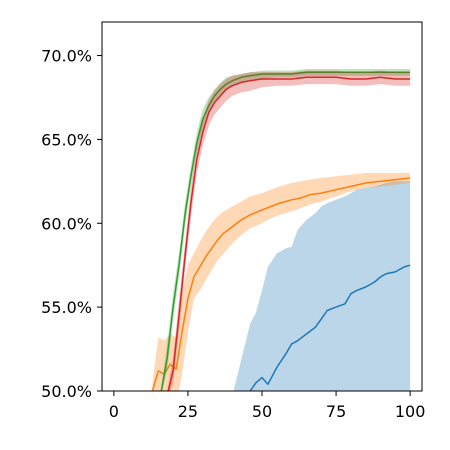 The width and height of the screenshot is (450, 450). I want to click on y-tick-label: 60.0%, so click(66, 223).